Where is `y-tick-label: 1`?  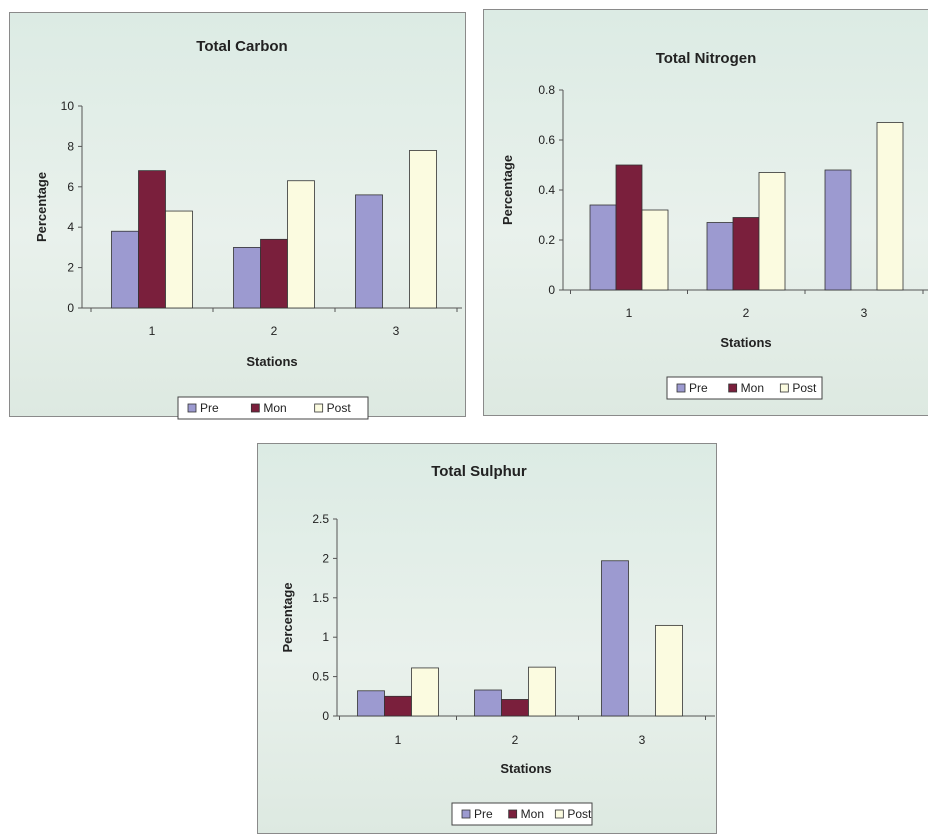 y-tick-label: 1 is located at coordinates (325, 637).